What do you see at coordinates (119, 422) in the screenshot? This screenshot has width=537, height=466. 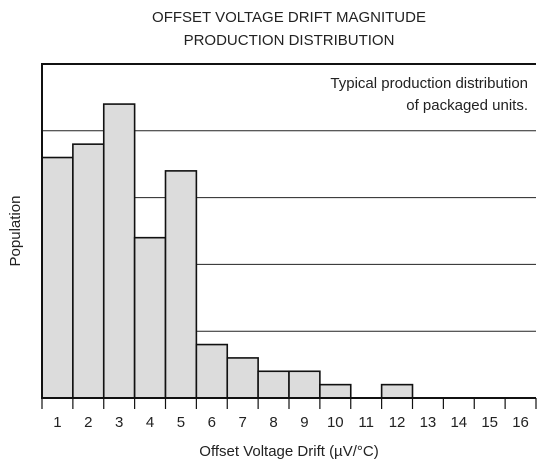 I see `x-tick-label: 3` at bounding box center [119, 422].